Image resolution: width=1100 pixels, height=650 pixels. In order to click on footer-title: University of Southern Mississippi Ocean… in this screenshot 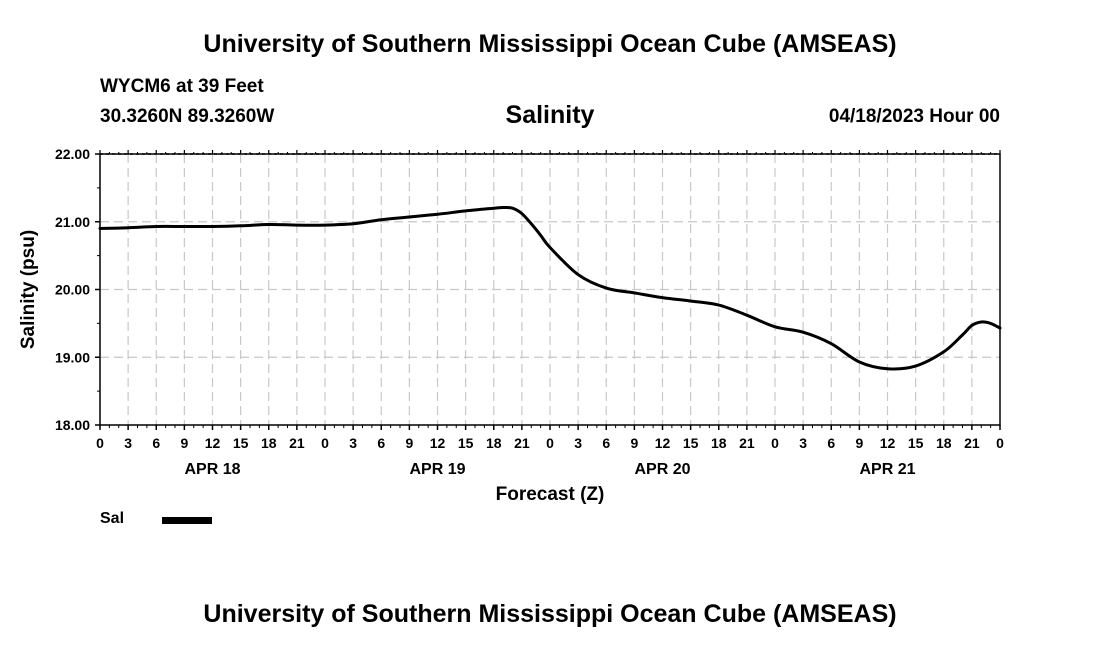, I will do `click(550, 614)`.